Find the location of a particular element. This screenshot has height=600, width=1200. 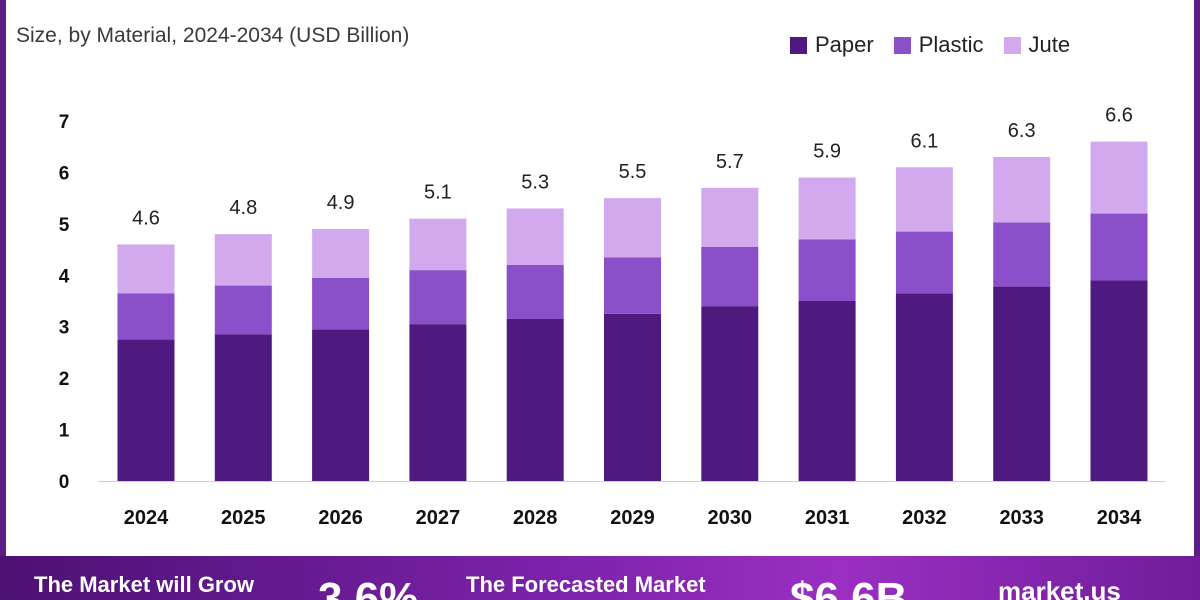

x-tick-label: 2033 is located at coordinates (1021, 518).